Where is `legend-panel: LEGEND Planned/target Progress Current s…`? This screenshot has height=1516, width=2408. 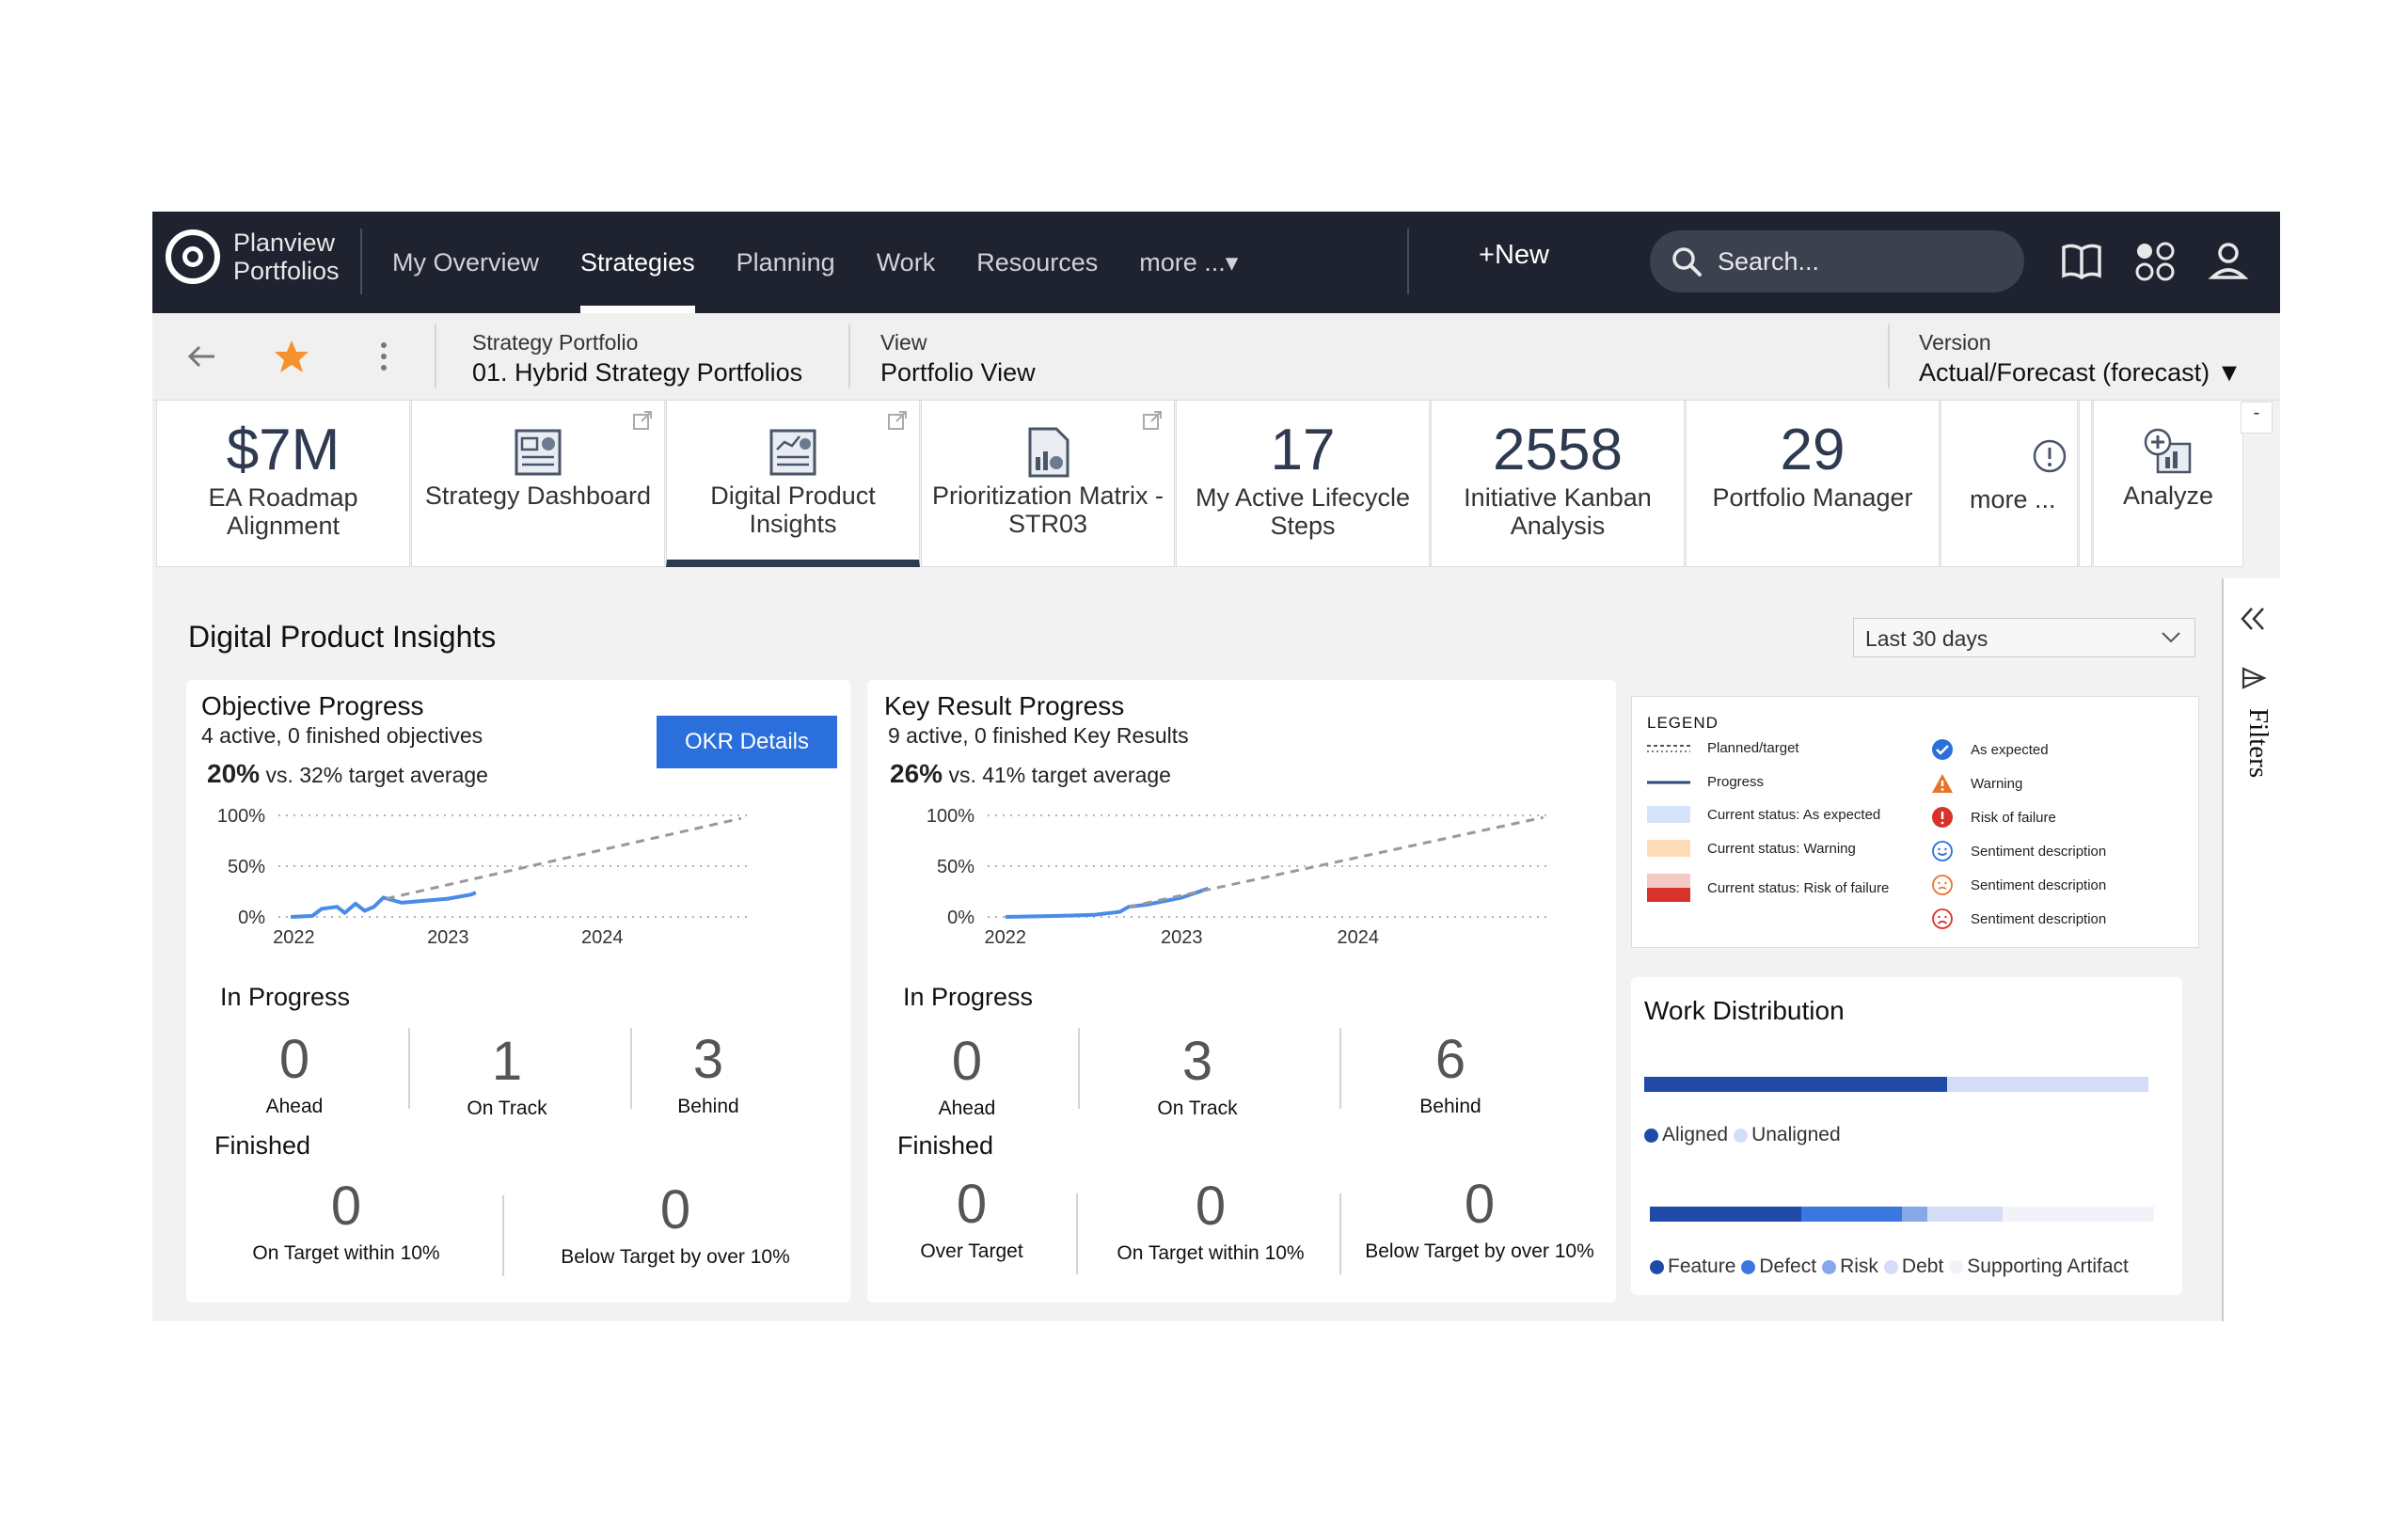
legend-panel: LEGEND Planned/target Progress Current s… is located at coordinates (1915, 822).